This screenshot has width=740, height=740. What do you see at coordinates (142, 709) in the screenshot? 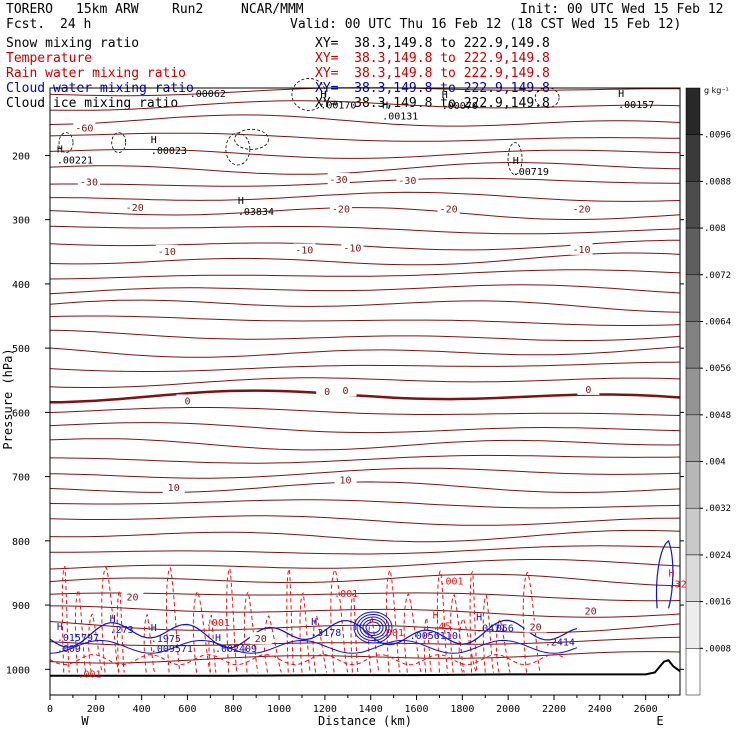
I see `x-tick-label-400: 400` at bounding box center [142, 709].